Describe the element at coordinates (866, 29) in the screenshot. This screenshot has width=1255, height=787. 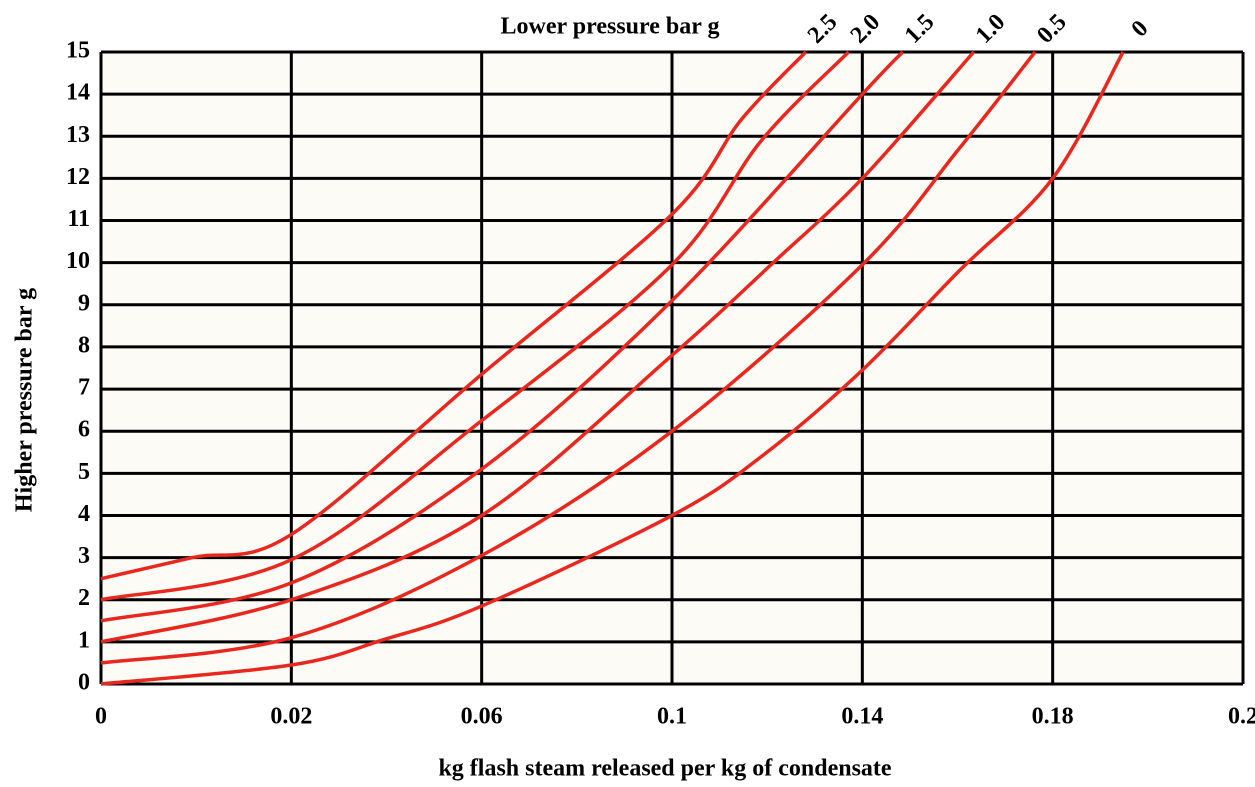
I see `series-label: 2.0` at that location.